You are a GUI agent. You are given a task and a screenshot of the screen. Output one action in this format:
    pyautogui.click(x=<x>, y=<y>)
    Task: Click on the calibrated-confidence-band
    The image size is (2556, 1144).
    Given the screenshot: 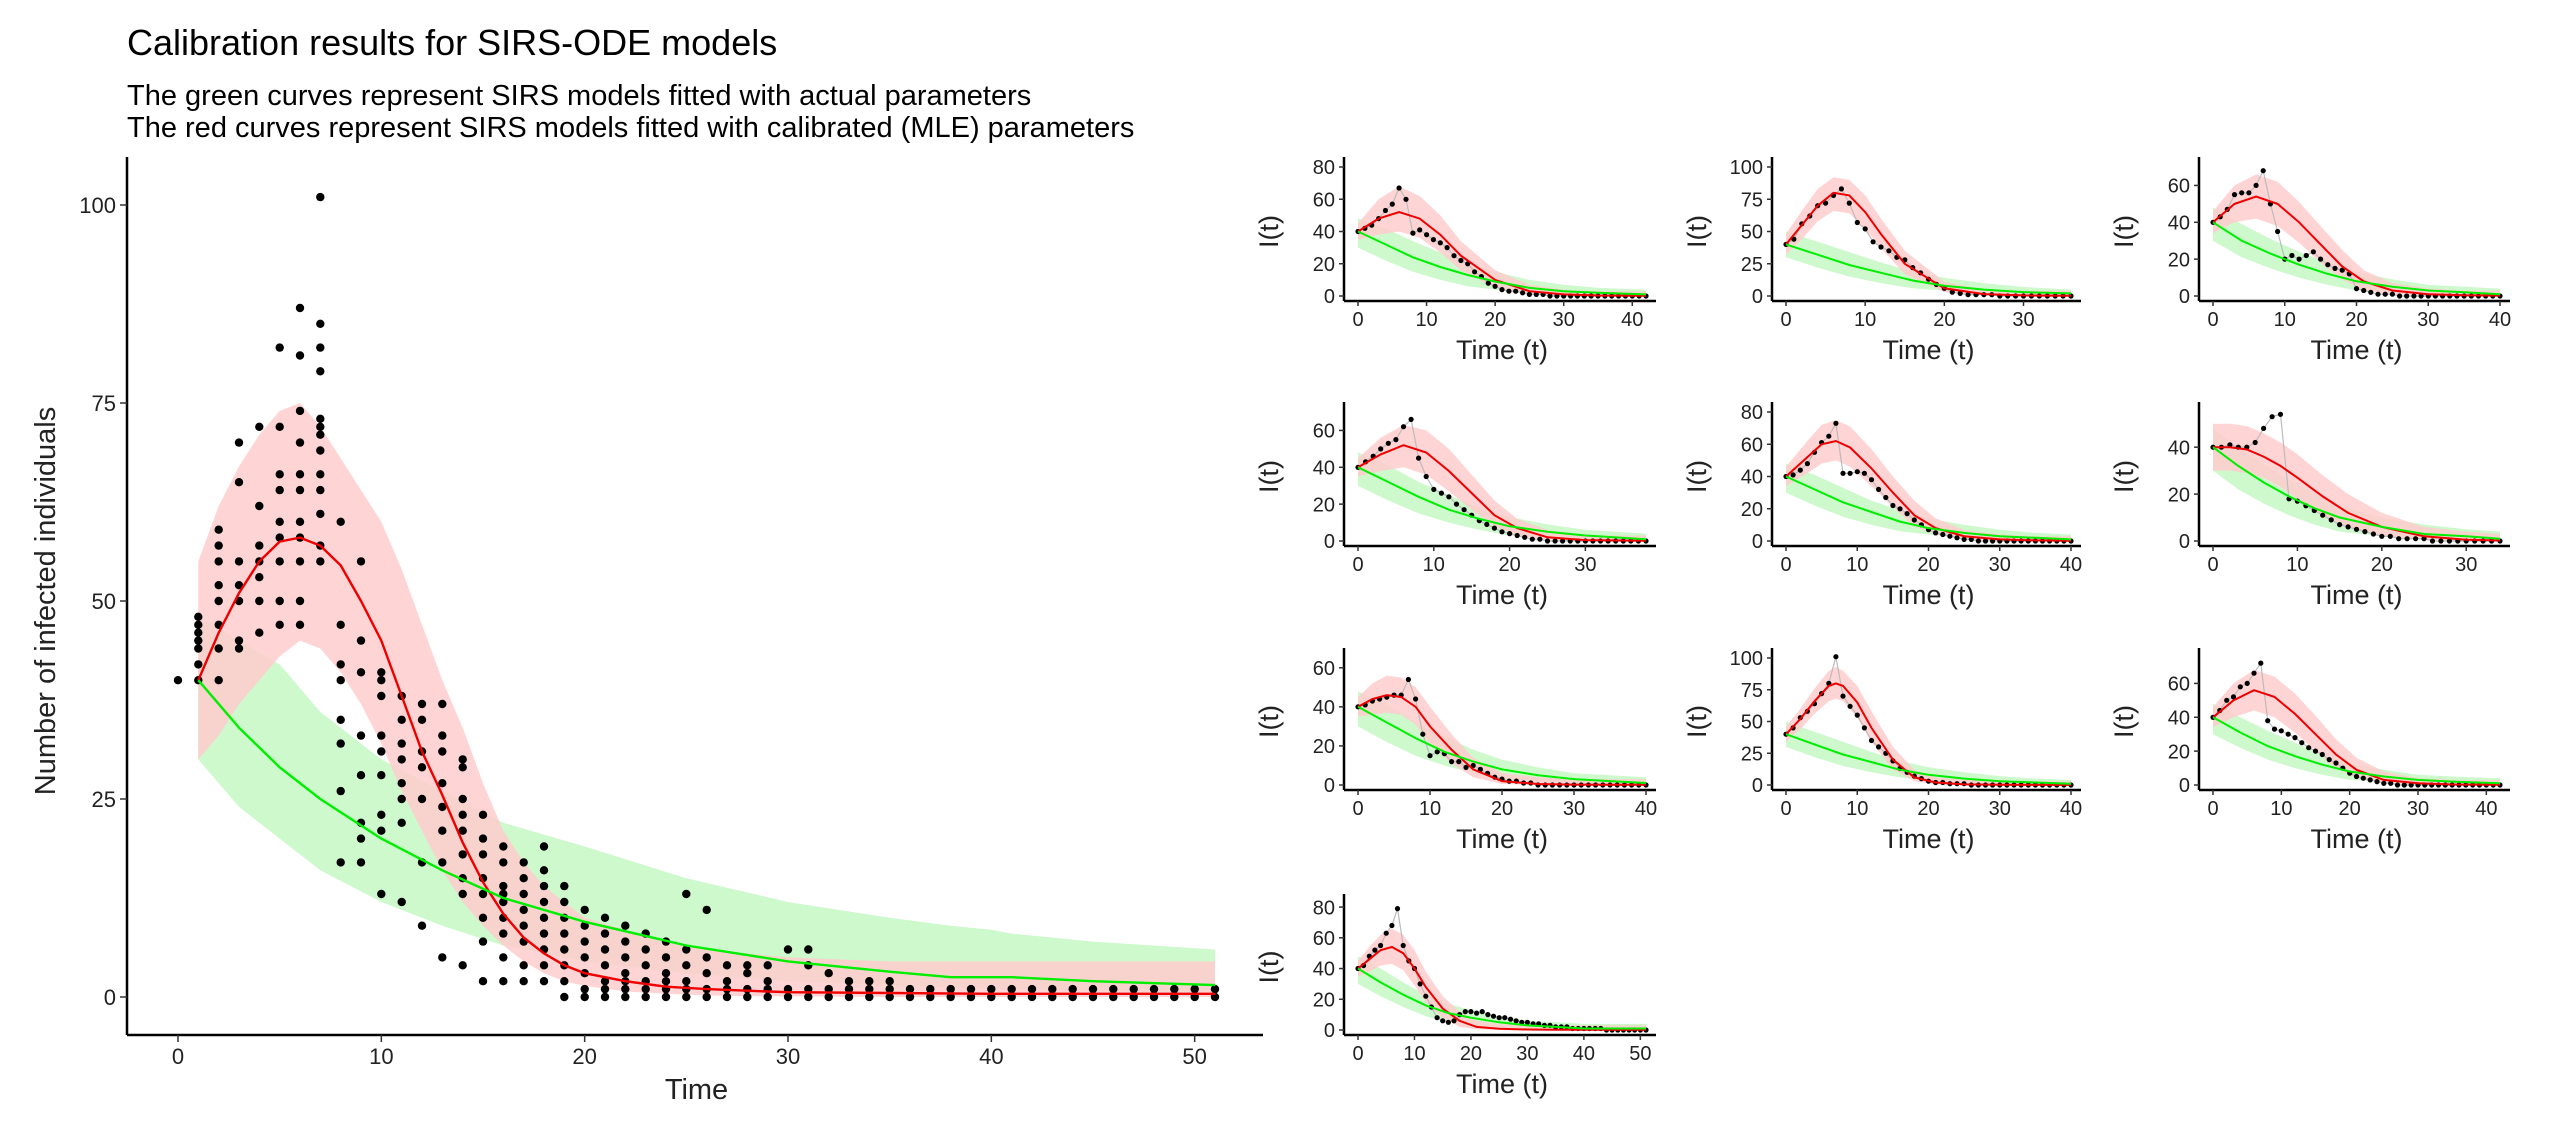 What is the action you would take?
    pyautogui.click(x=1502, y=482)
    